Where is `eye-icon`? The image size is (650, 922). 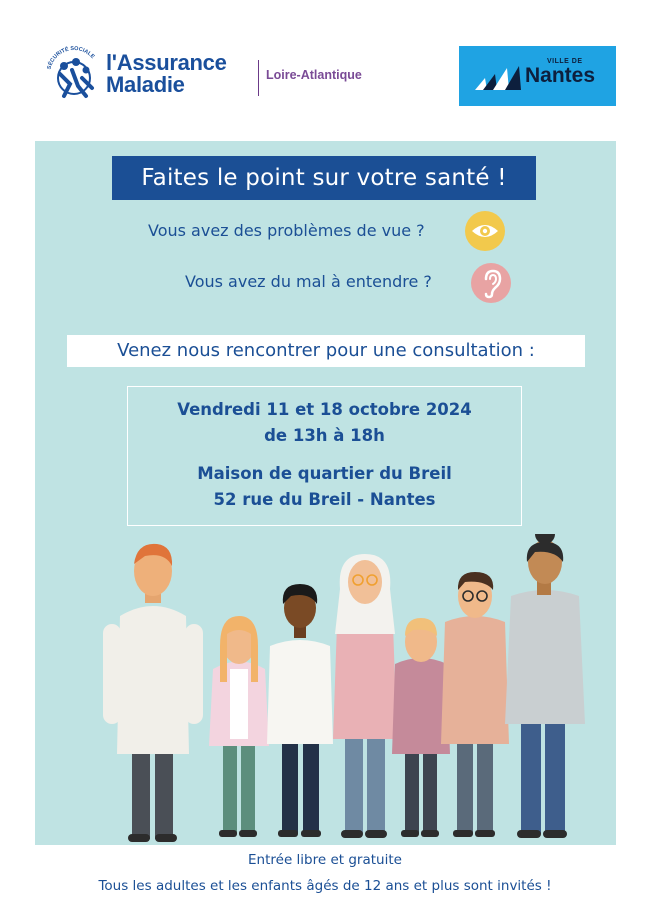 eye-icon is located at coordinates (485, 231).